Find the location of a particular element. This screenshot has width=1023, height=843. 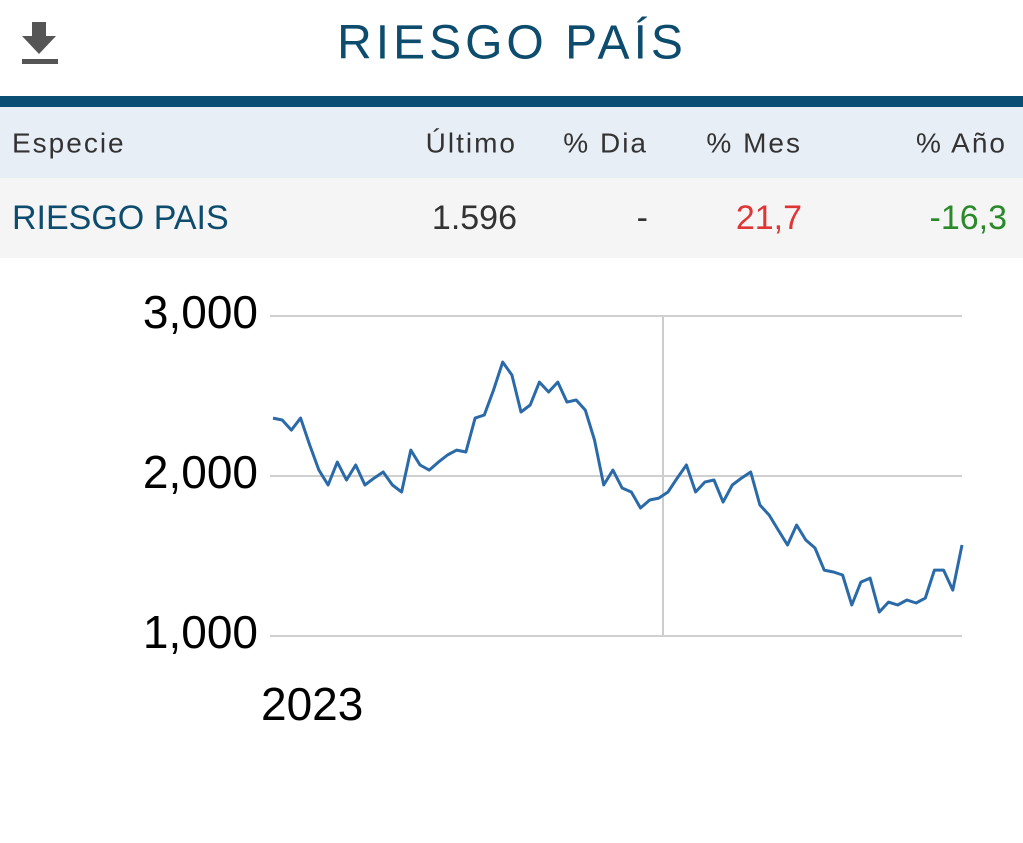

x-tick-label: 2023 is located at coordinates (312, 704).